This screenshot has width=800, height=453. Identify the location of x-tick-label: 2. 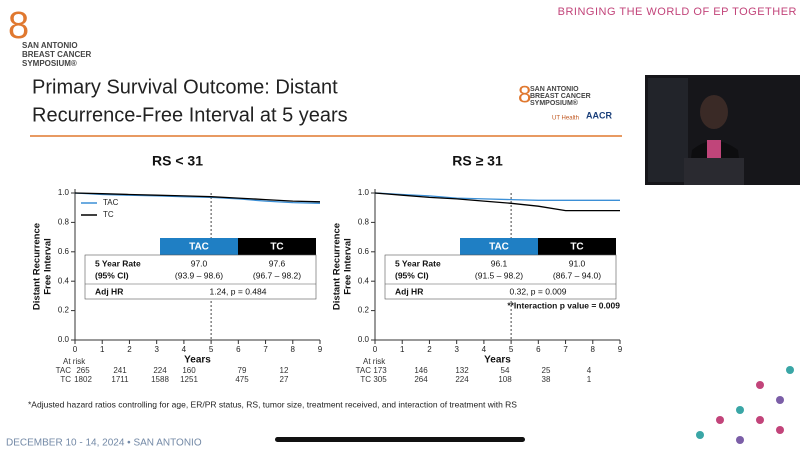
(429, 349).